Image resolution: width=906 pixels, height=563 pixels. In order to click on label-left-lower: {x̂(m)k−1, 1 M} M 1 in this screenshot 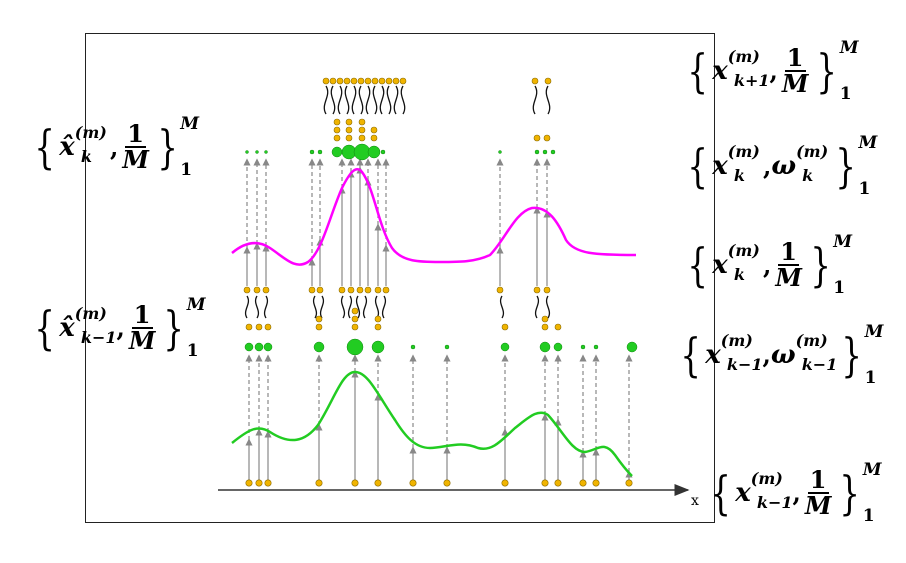, I will do `click(120, 328)`.